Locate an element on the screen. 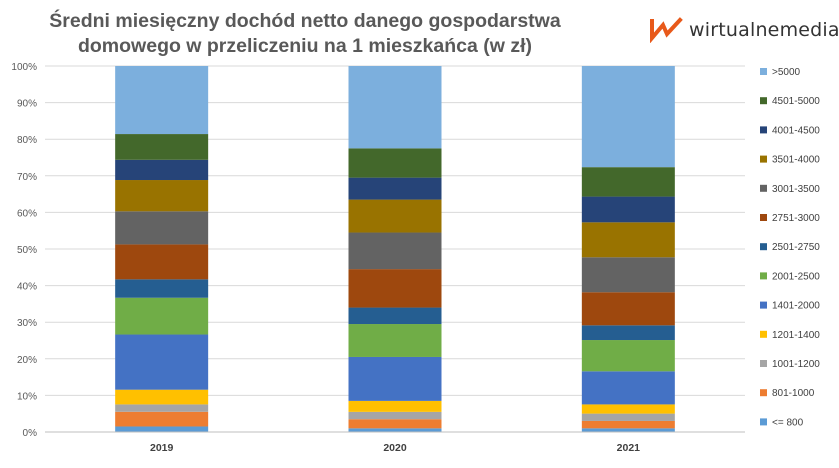 This screenshot has width=839, height=468. legend-label: 4501-5000 is located at coordinates (796, 101).